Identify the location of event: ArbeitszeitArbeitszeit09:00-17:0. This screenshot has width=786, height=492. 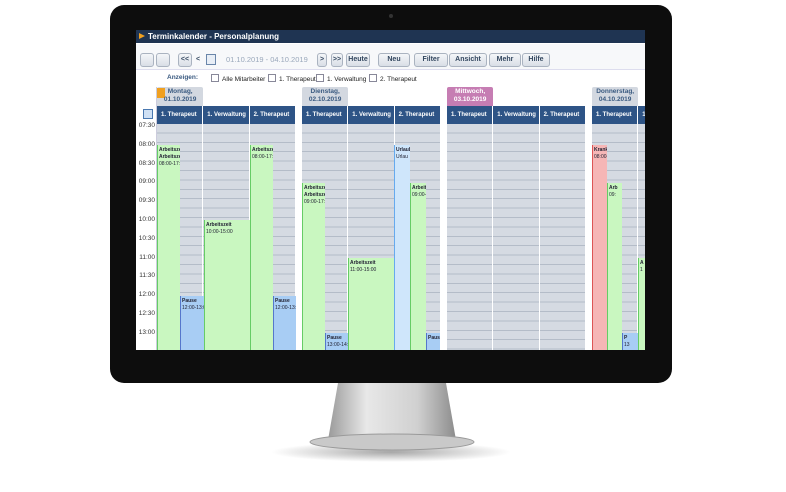
(313, 266).